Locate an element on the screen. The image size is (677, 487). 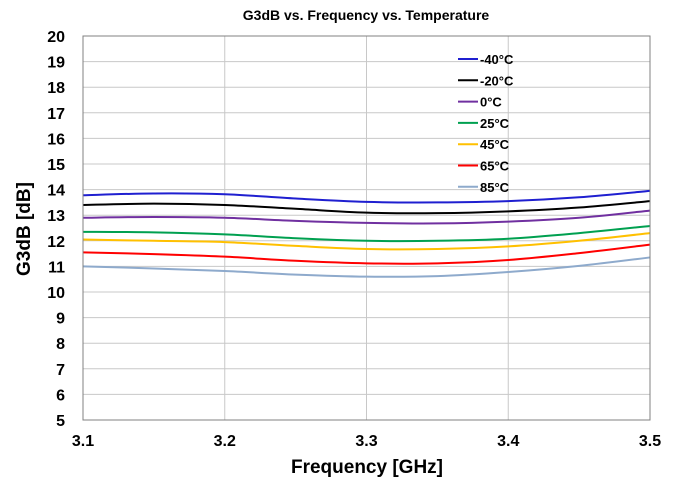
x-tick-label: 3.5 is located at coordinates (650, 441).